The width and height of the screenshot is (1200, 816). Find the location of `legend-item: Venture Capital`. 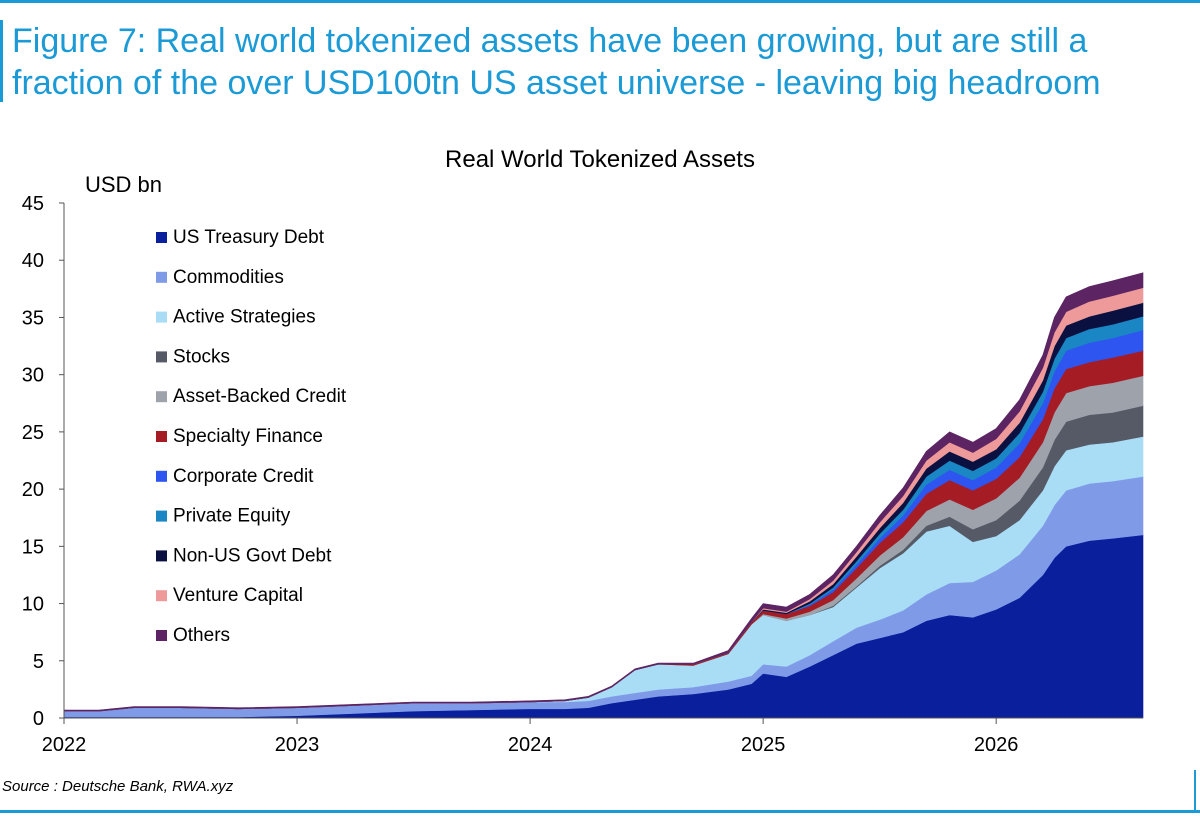

legend-item: Venture Capital is located at coordinates (229, 595).